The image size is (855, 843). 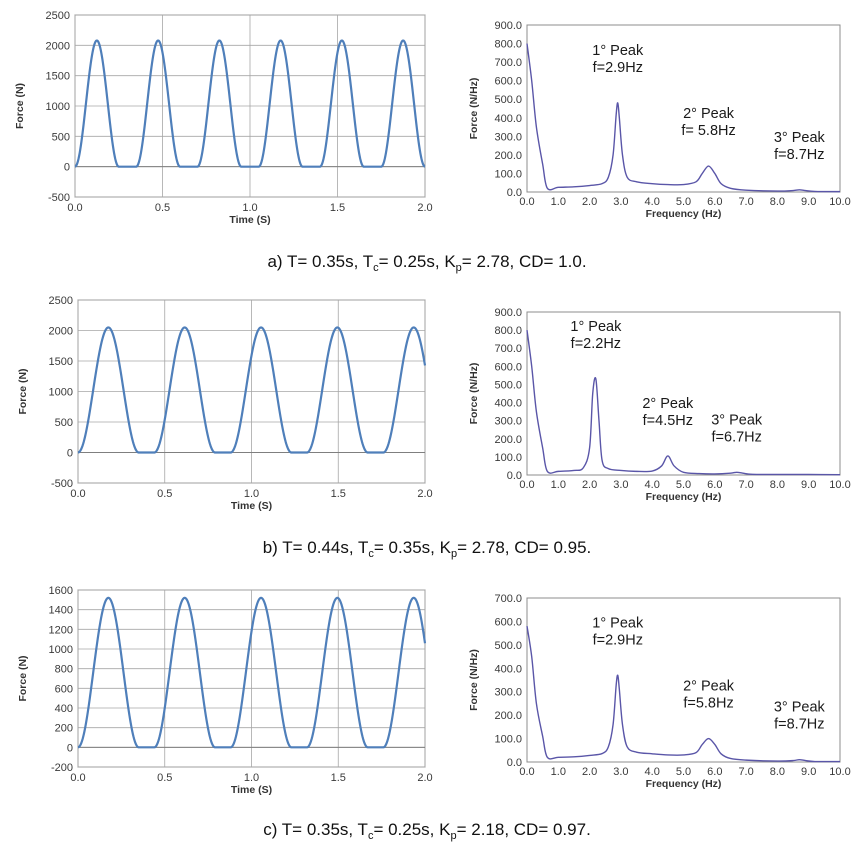 What do you see at coordinates (745, 772) in the screenshot?
I see `x-tick-label: 7.0` at bounding box center [745, 772].